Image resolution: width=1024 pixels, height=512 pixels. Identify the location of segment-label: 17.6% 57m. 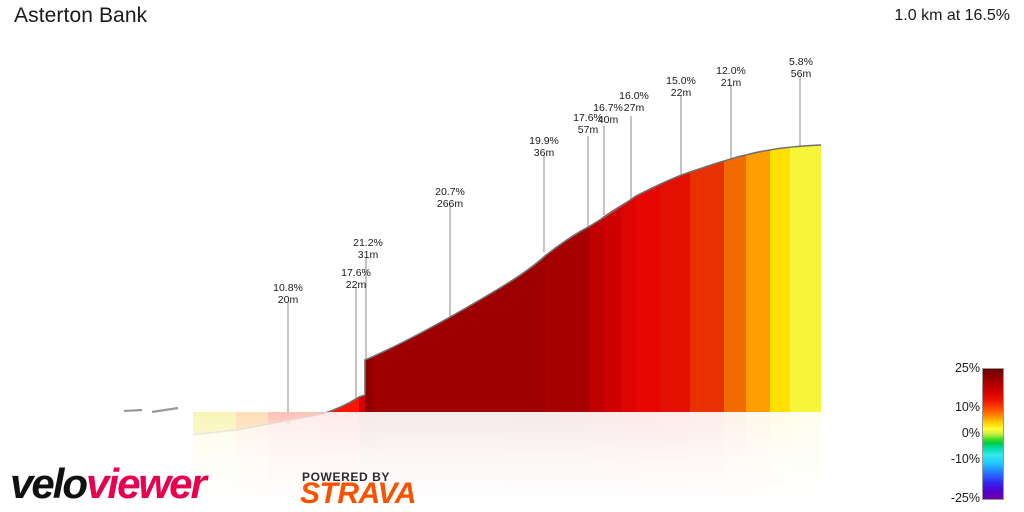
(588, 124).